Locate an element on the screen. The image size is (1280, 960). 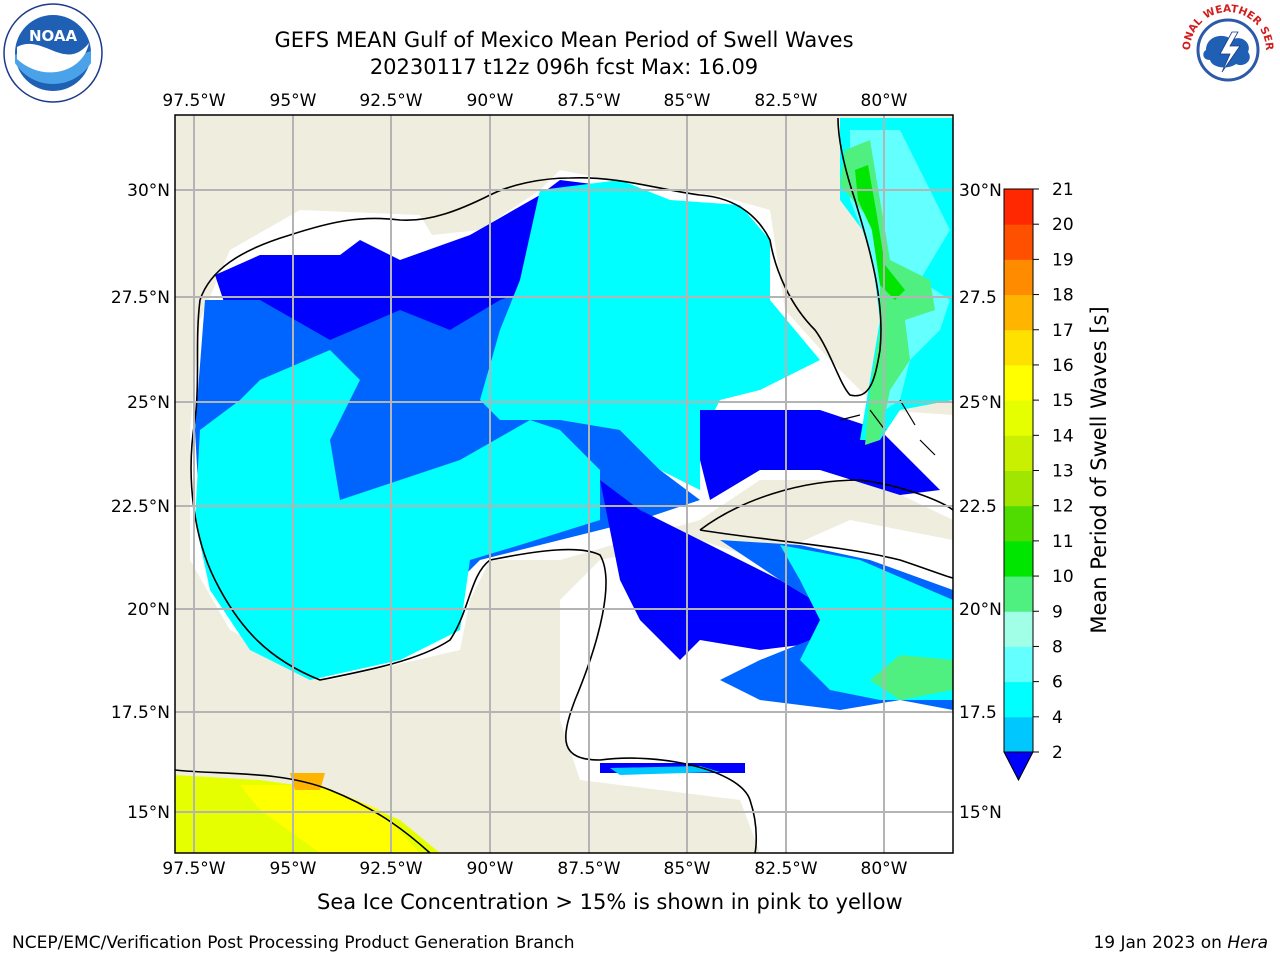
swell-green-caribbean is located at coordinates (911, 677).